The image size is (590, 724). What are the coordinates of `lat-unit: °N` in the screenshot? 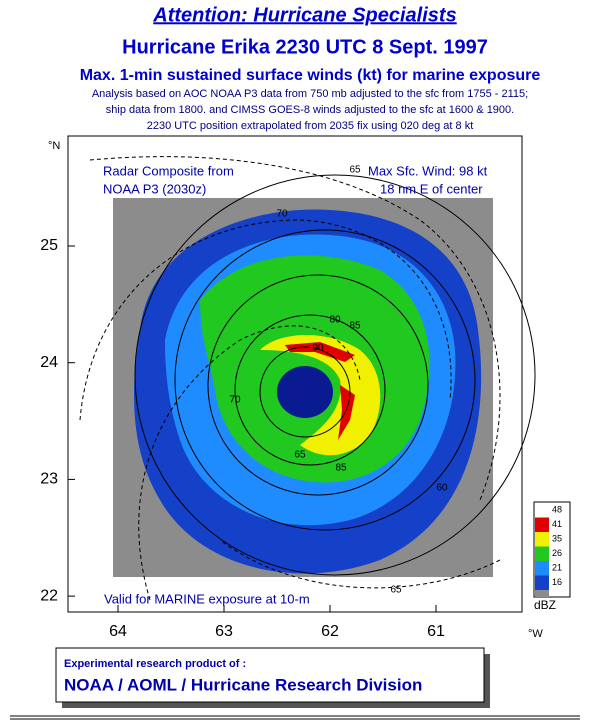 It's located at (54, 146).